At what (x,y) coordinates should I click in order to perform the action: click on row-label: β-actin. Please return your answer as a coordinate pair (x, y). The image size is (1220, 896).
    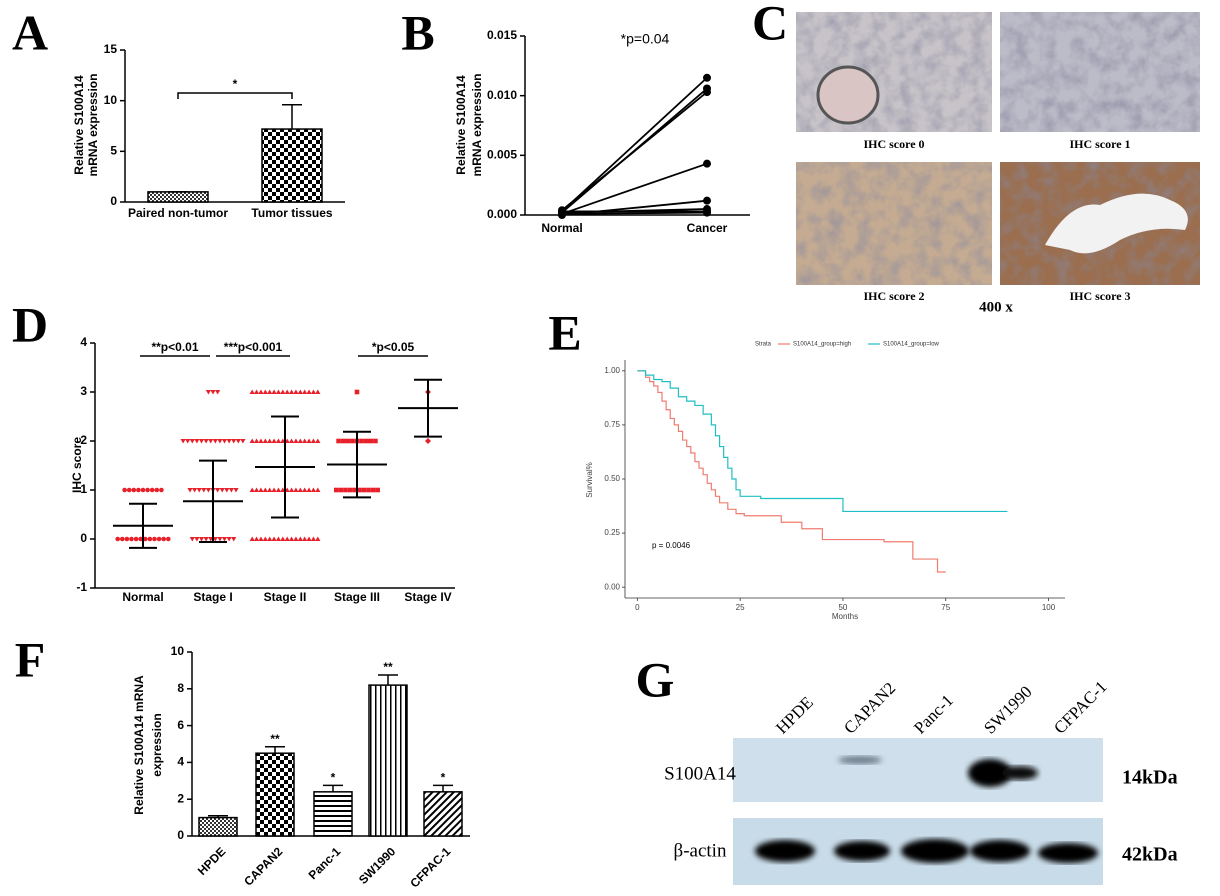
    Looking at the image, I should click on (700, 850).